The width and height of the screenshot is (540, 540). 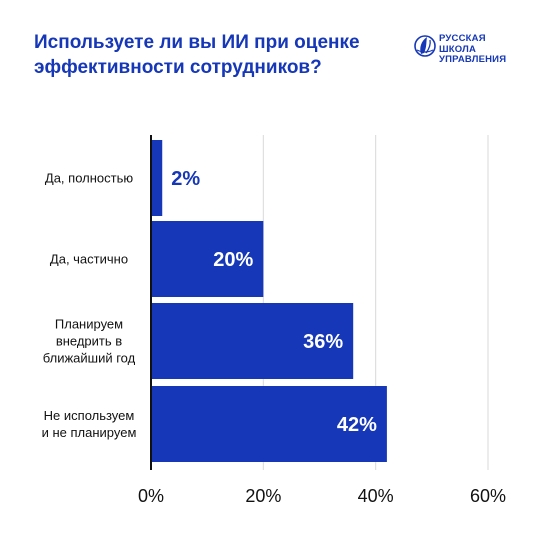 I want to click on category-label-1: Да, частично, so click(x=89, y=259).